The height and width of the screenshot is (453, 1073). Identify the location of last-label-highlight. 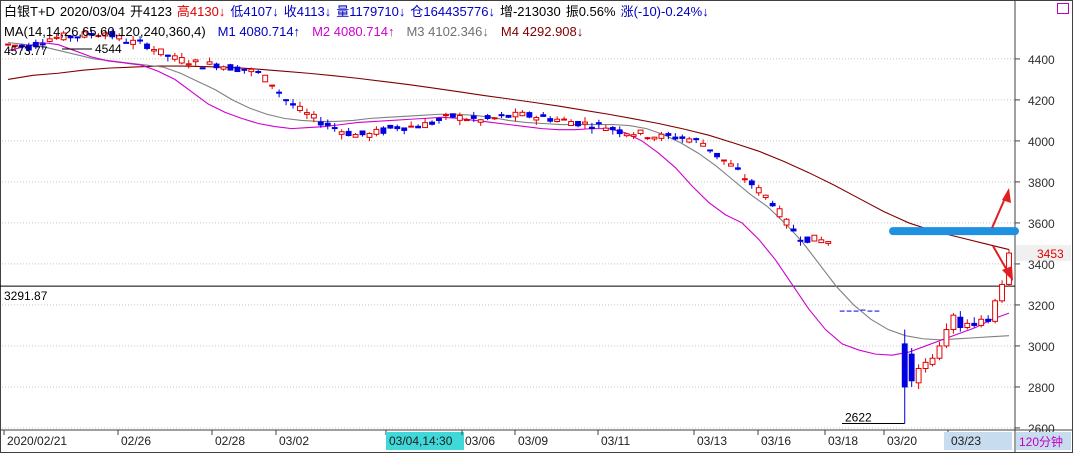
(978, 441).